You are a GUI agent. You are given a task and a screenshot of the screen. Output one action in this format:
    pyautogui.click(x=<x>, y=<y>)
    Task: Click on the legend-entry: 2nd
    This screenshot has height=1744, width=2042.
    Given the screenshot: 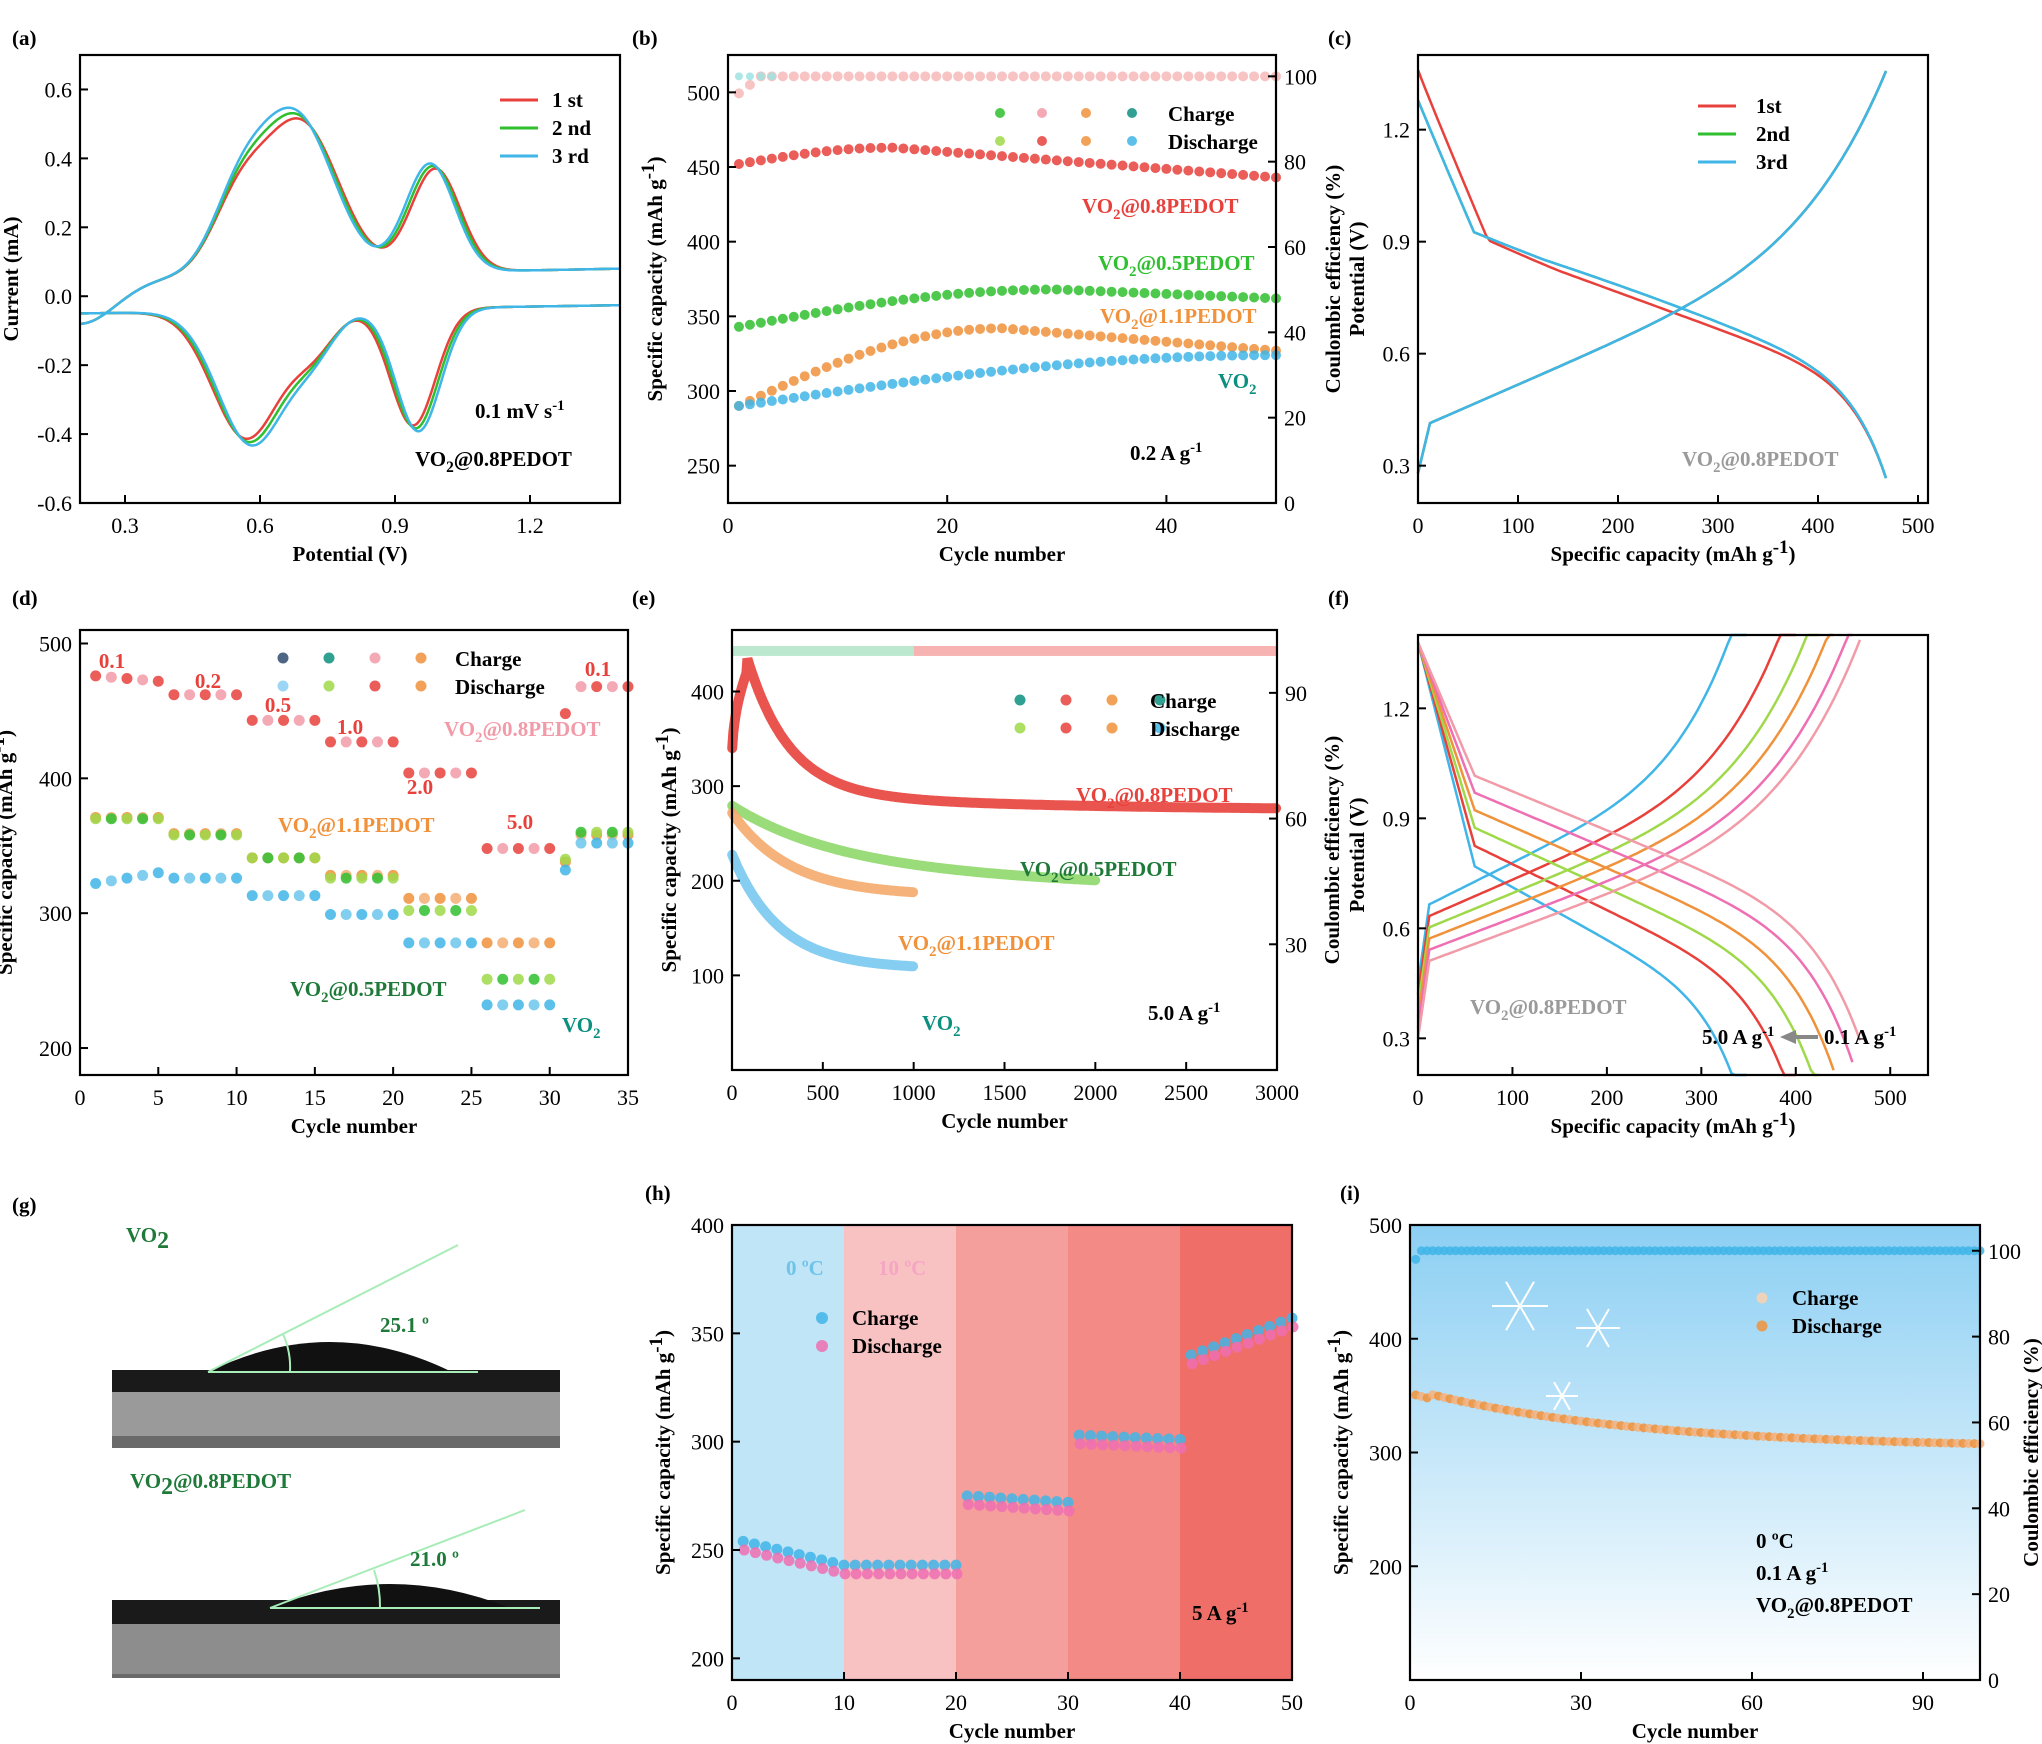 What is the action you would take?
    pyautogui.click(x=1773, y=134)
    